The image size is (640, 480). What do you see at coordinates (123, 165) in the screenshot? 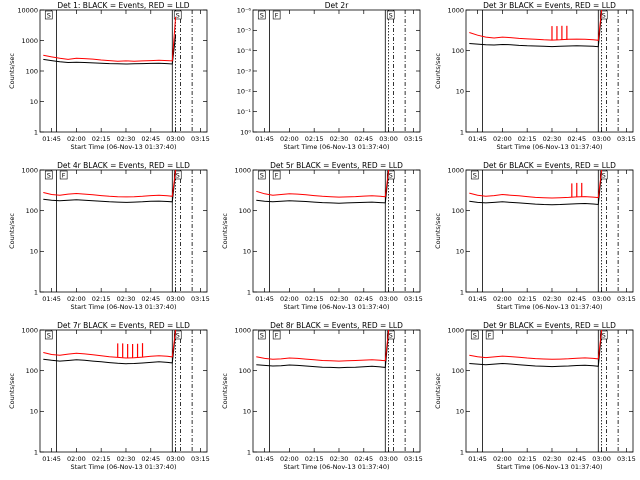
I see `panel-title: Det 4r BLACK = Events, RED = LLD` at bounding box center [123, 165].